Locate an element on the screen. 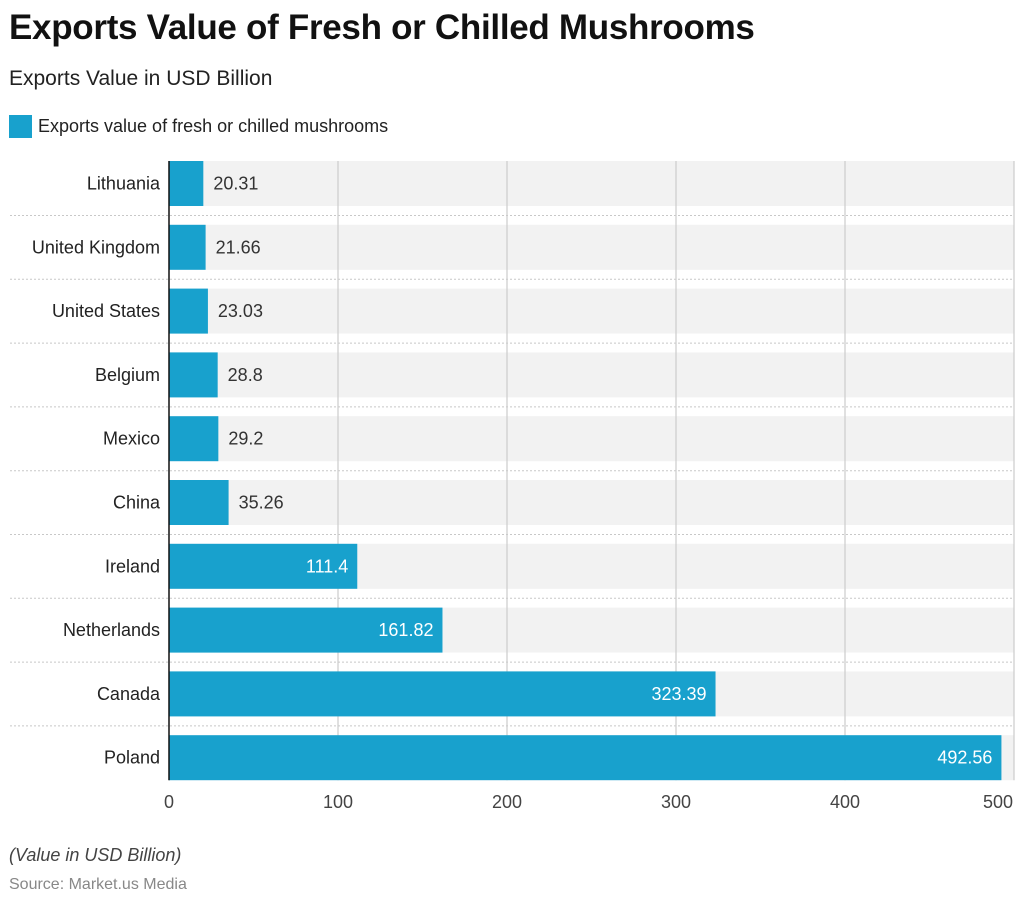 The height and width of the screenshot is (906, 1024). chart-note: (Value in USD Billion) is located at coordinates (95, 855).